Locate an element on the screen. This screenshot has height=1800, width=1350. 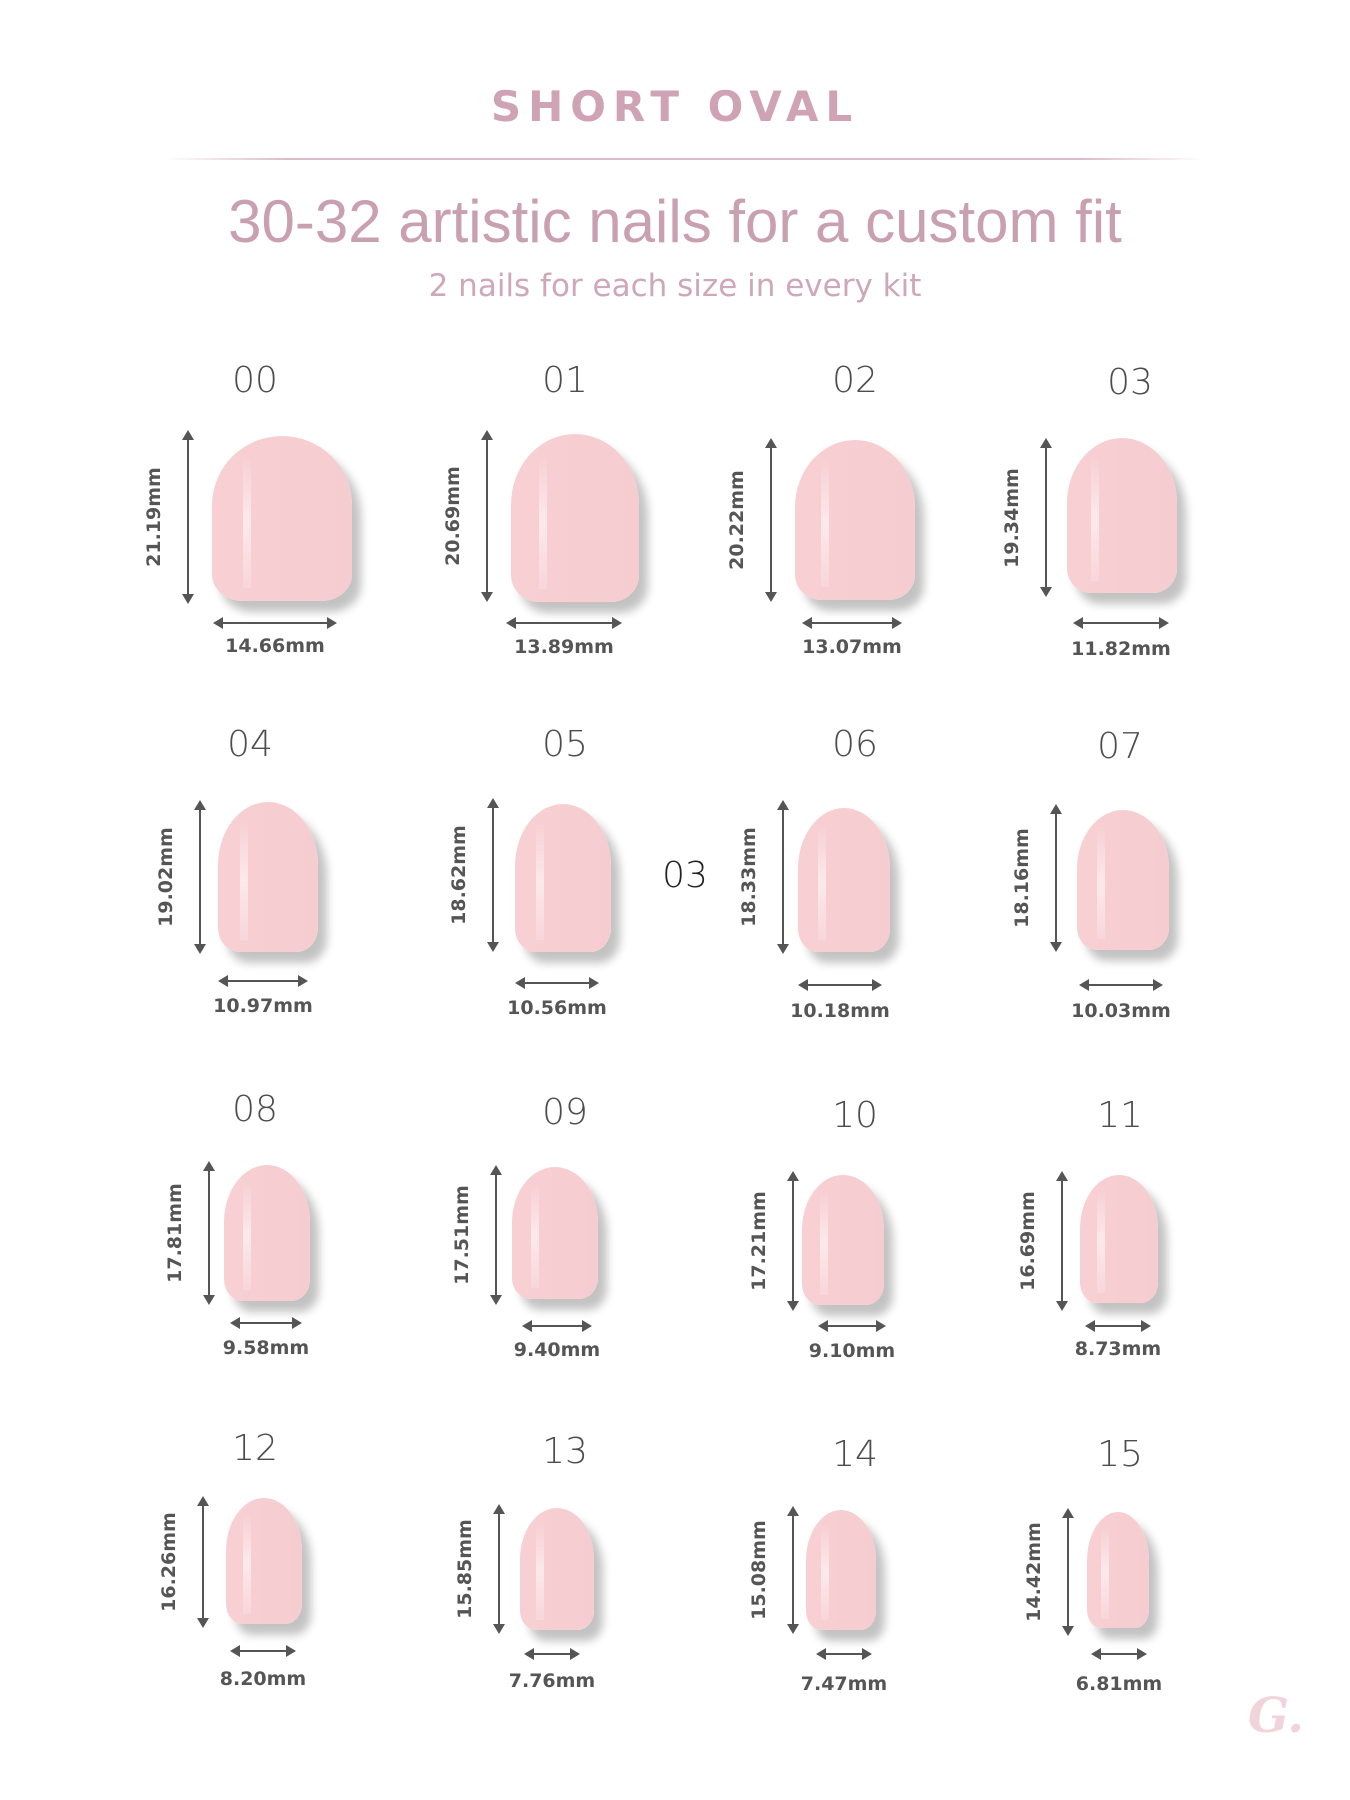
height-measurement: 16.69mm is located at coordinates (1028, 1241).